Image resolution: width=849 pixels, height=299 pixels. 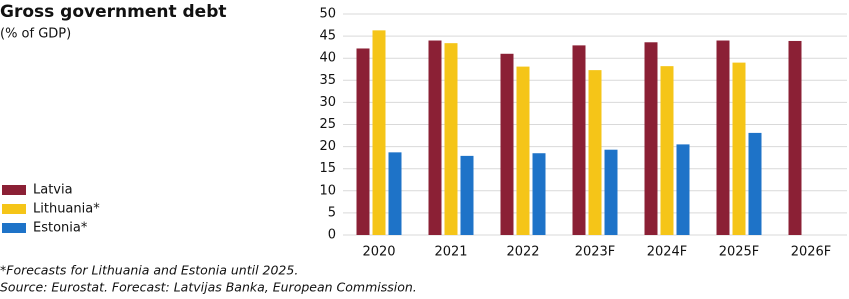 What do you see at coordinates (327, 80) in the screenshot?
I see `y-tick-label: 35` at bounding box center [327, 80].